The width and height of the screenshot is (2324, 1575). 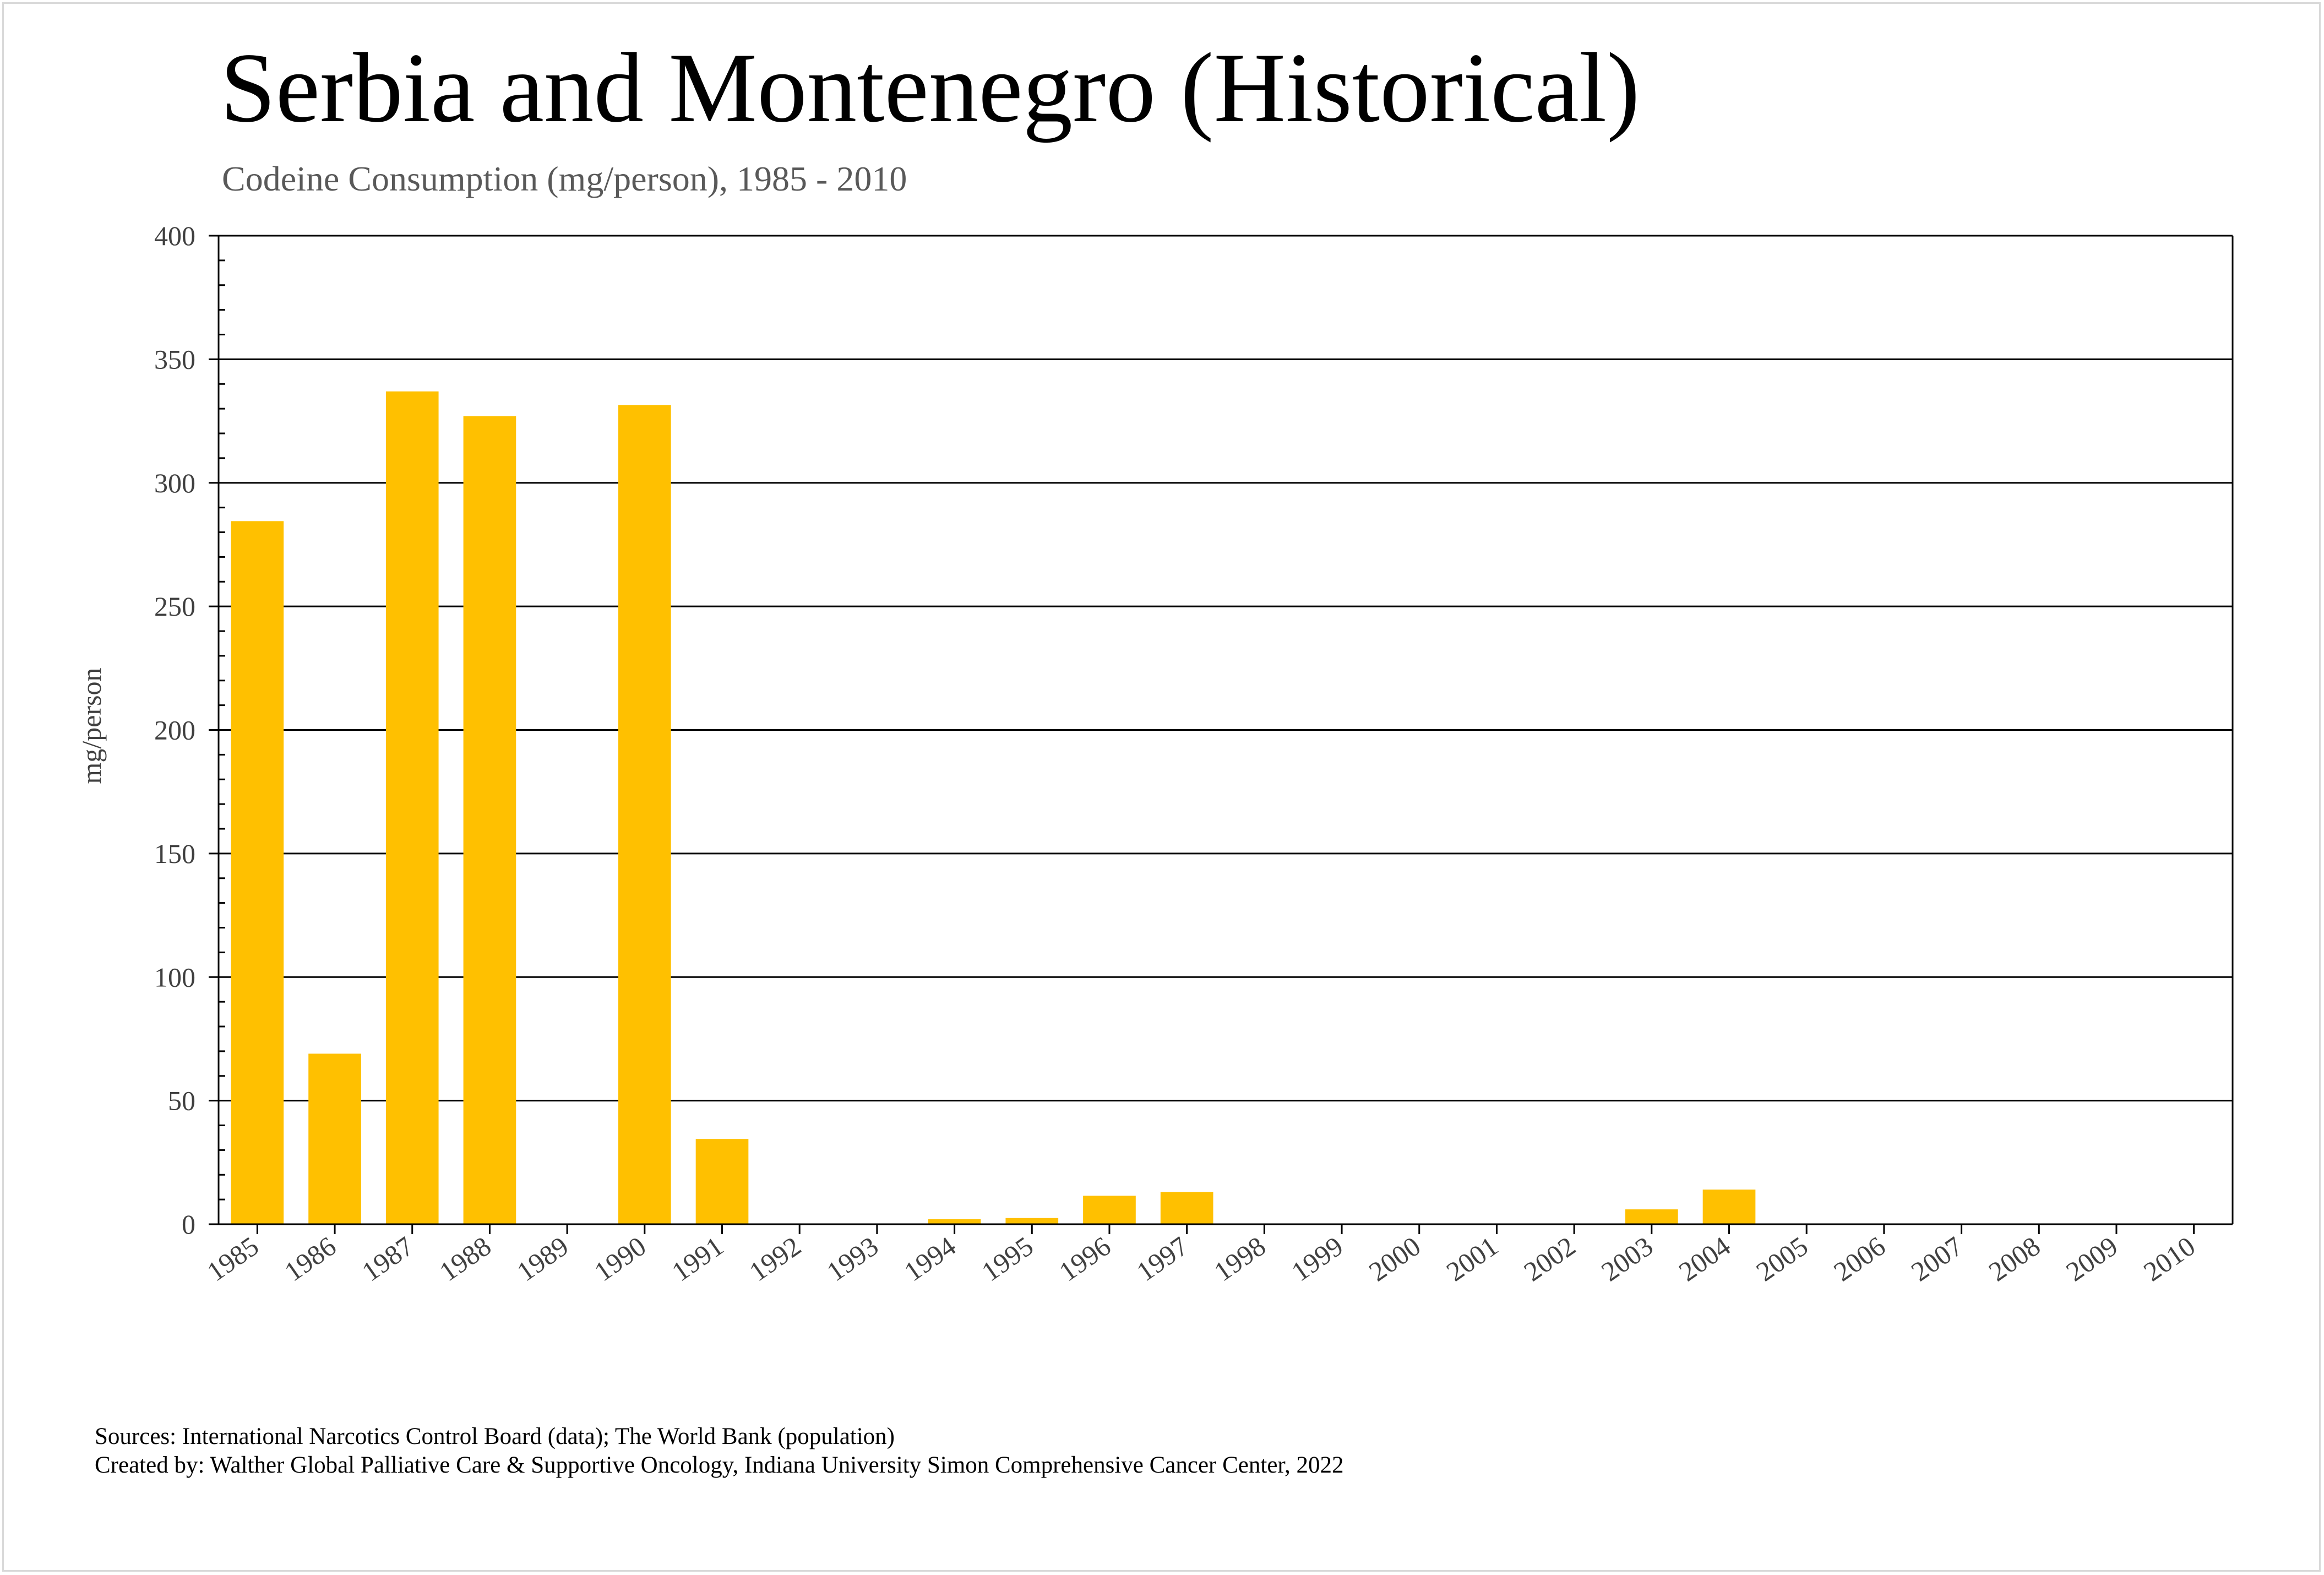 I want to click on x-tick-label-1989: 1989, so click(x=542, y=1258).